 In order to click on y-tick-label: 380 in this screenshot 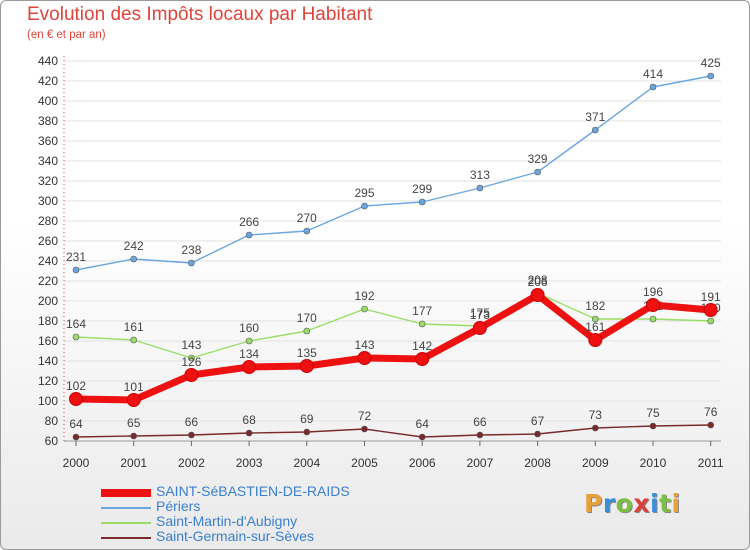, I will do `click(48, 121)`.